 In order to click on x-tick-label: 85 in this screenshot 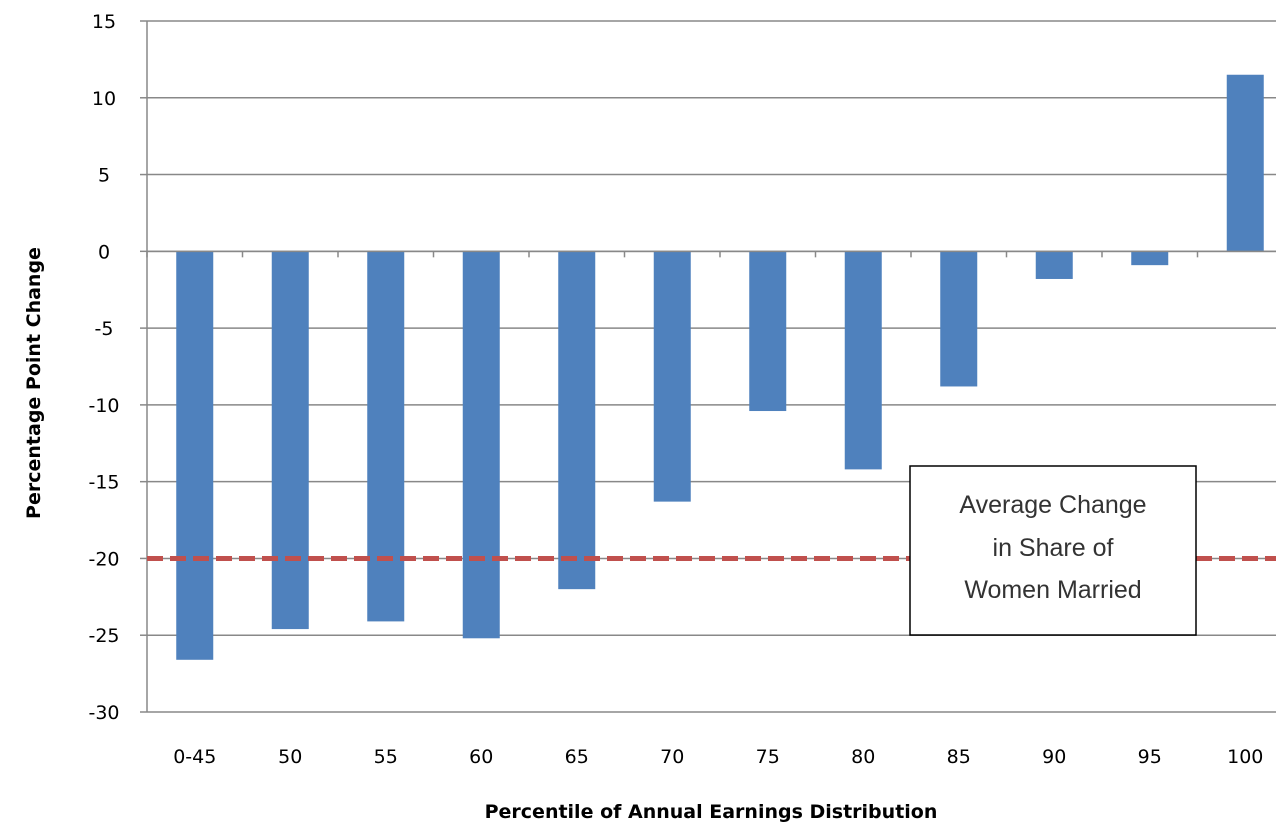, I will do `click(959, 757)`.